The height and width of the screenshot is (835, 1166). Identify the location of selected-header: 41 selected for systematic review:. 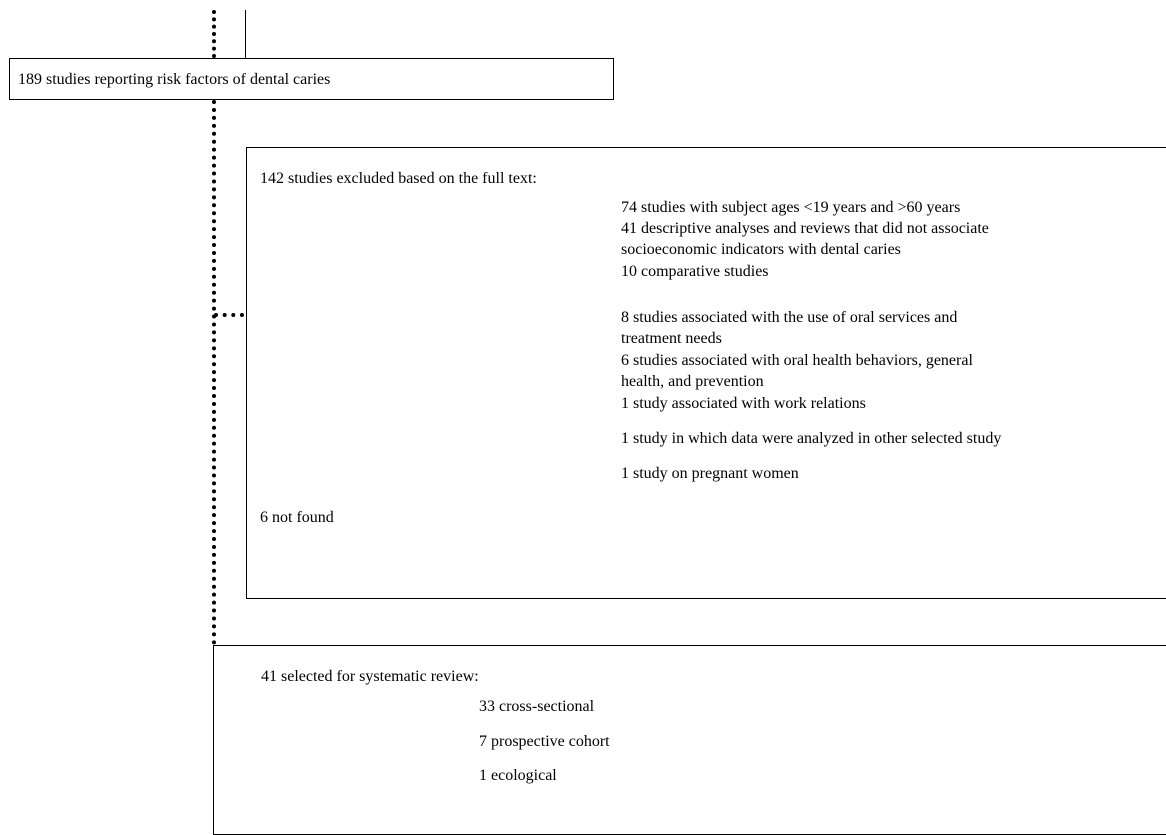
(370, 676).